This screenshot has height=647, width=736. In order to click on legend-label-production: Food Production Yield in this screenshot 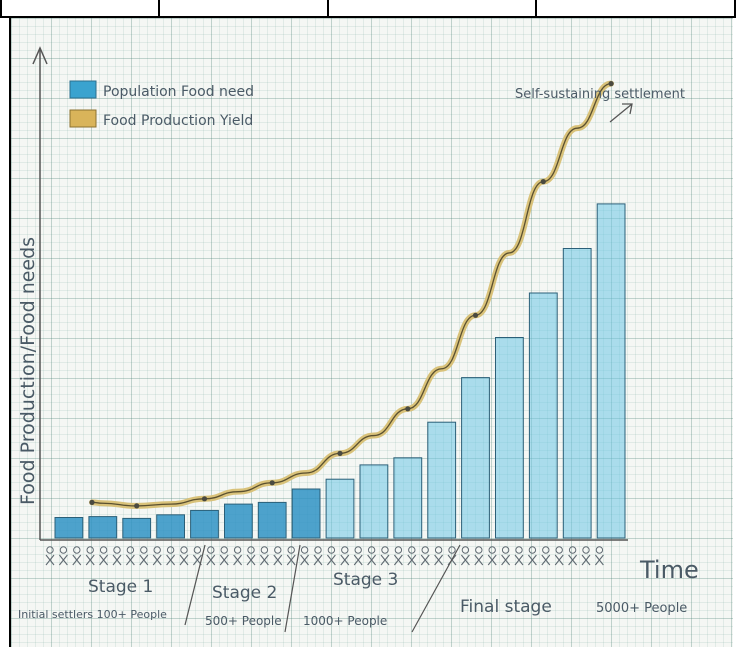, I will do `click(178, 121)`.